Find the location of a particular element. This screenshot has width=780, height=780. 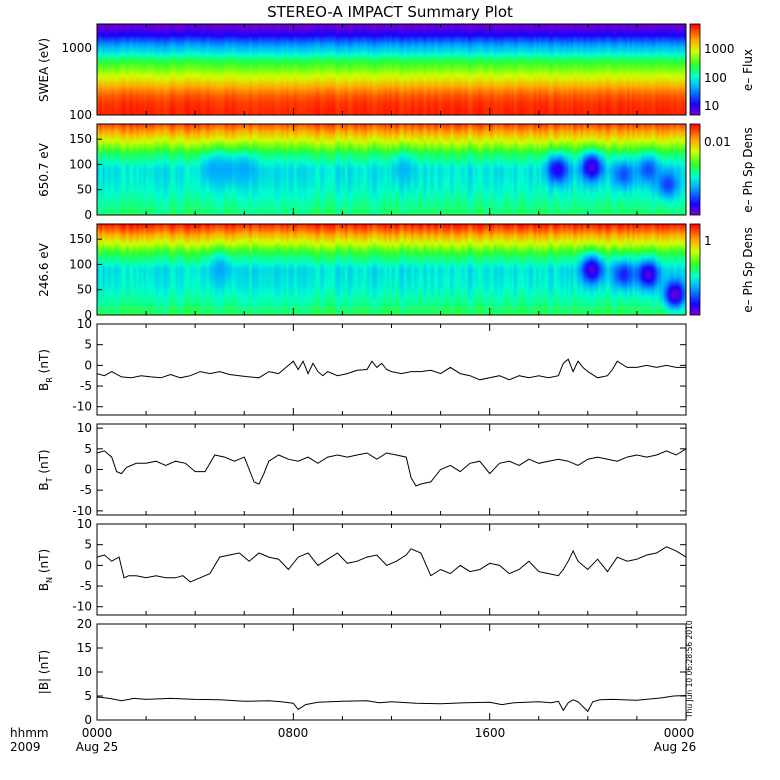

date-label: Aug 26 is located at coordinates (675, 747).